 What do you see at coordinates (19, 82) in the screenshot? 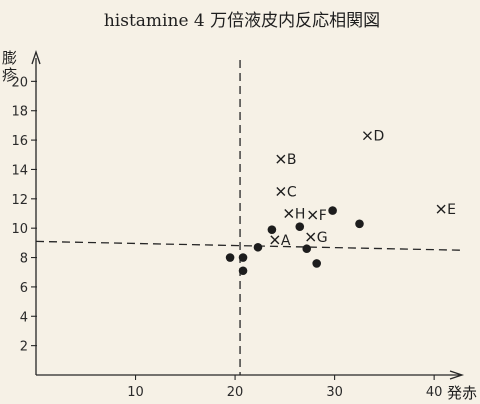
I see `y-tick-label: 20` at bounding box center [19, 82].